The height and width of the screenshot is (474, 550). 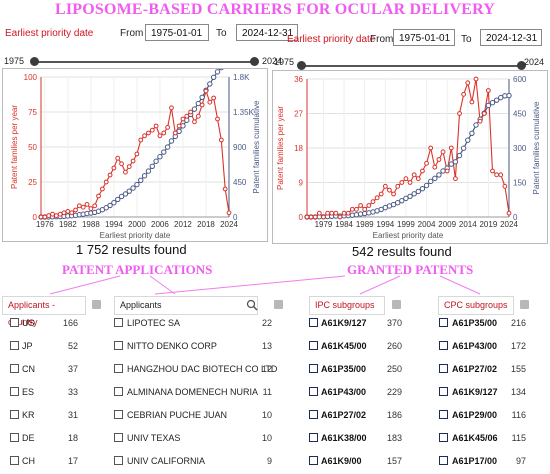 I want to click on cpc-table-row: A61P43/00 172, so click(x=275, y=346).